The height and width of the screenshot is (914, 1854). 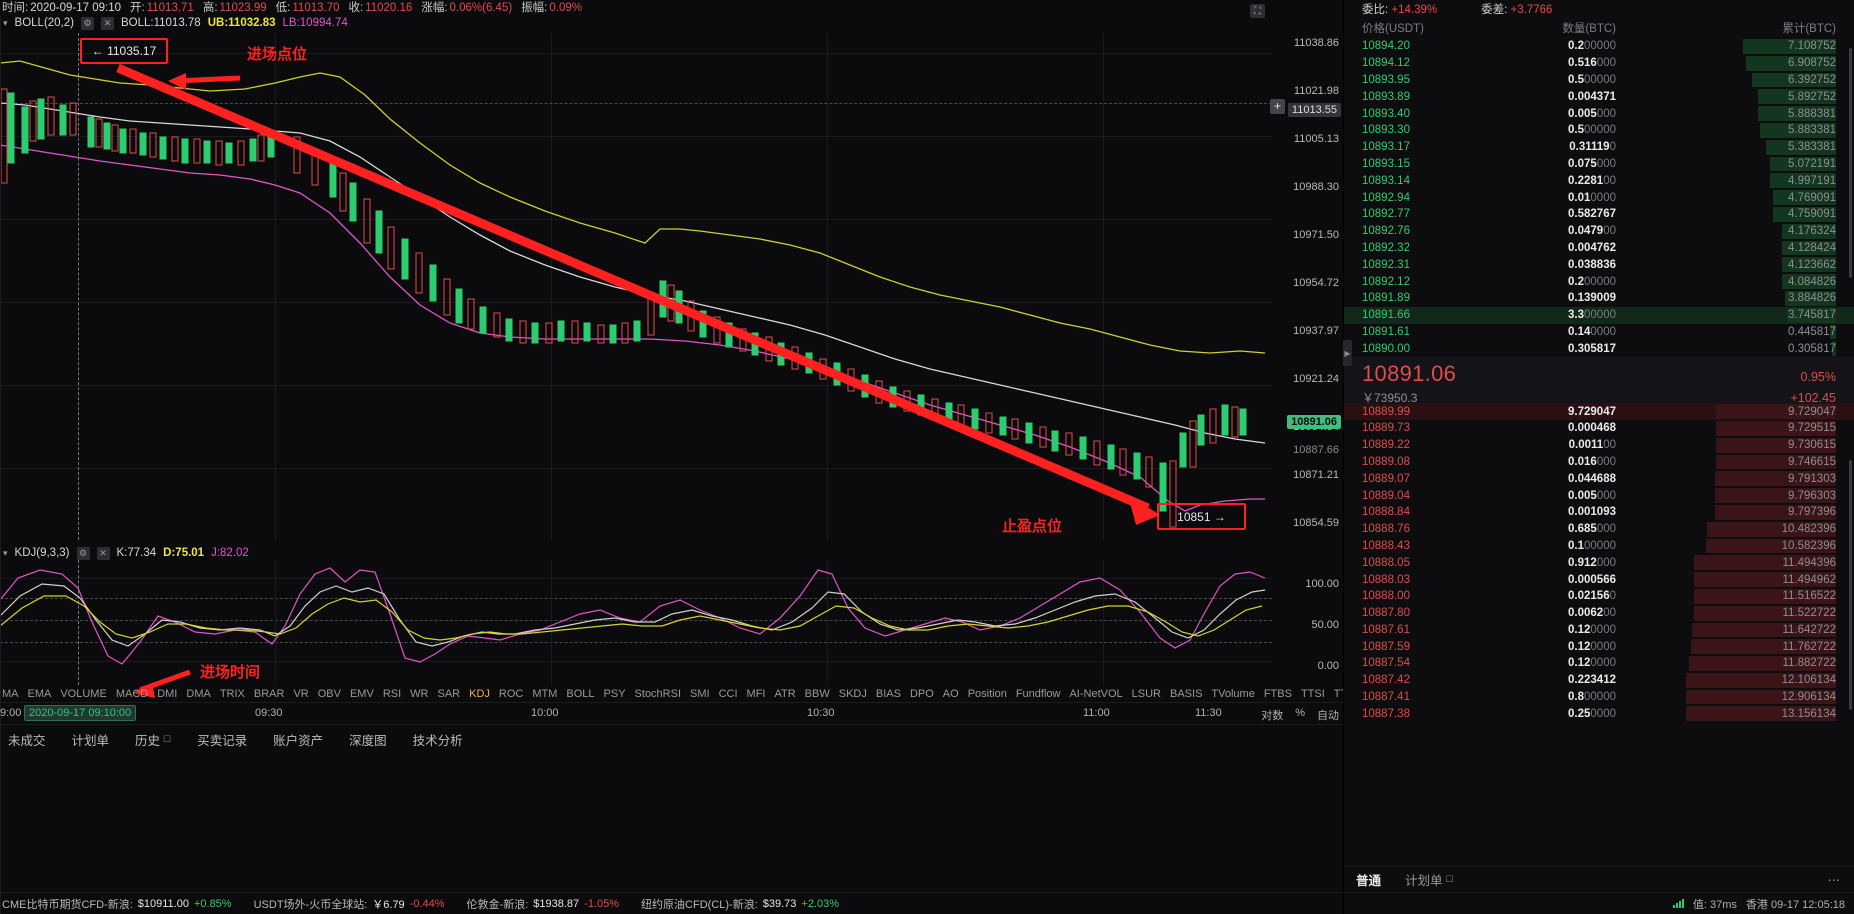 What do you see at coordinates (1599, 46) in the screenshot?
I see `ask-row: 10894.20 0.200000 7.108752` at bounding box center [1599, 46].